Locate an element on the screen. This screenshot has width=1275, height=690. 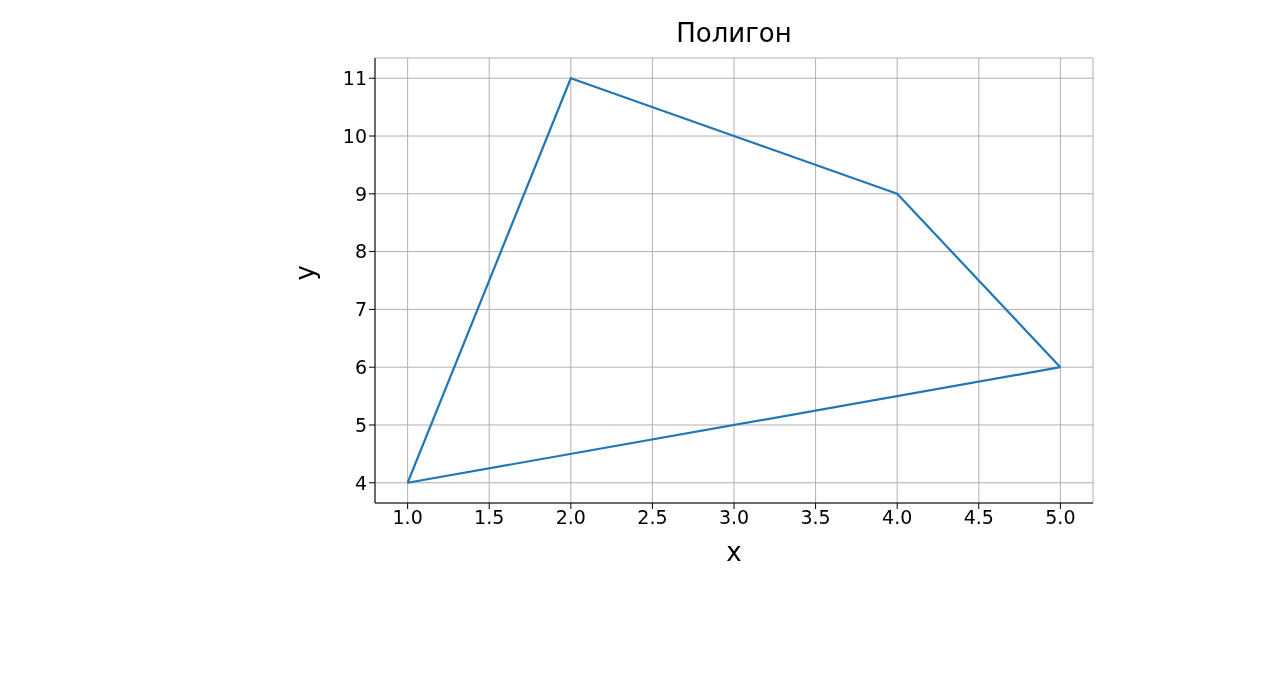
x-tick-label: 3.5 is located at coordinates (815, 517).